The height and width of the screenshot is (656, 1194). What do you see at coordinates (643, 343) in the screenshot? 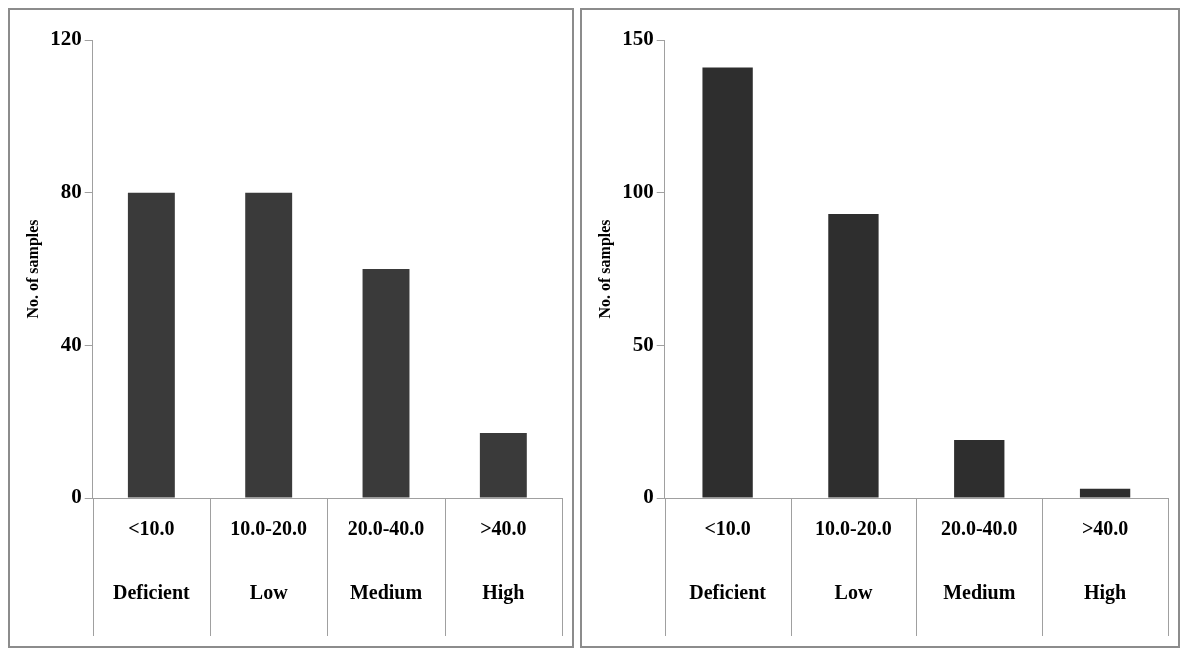
I see `y-tick-label: 50` at bounding box center [643, 343].